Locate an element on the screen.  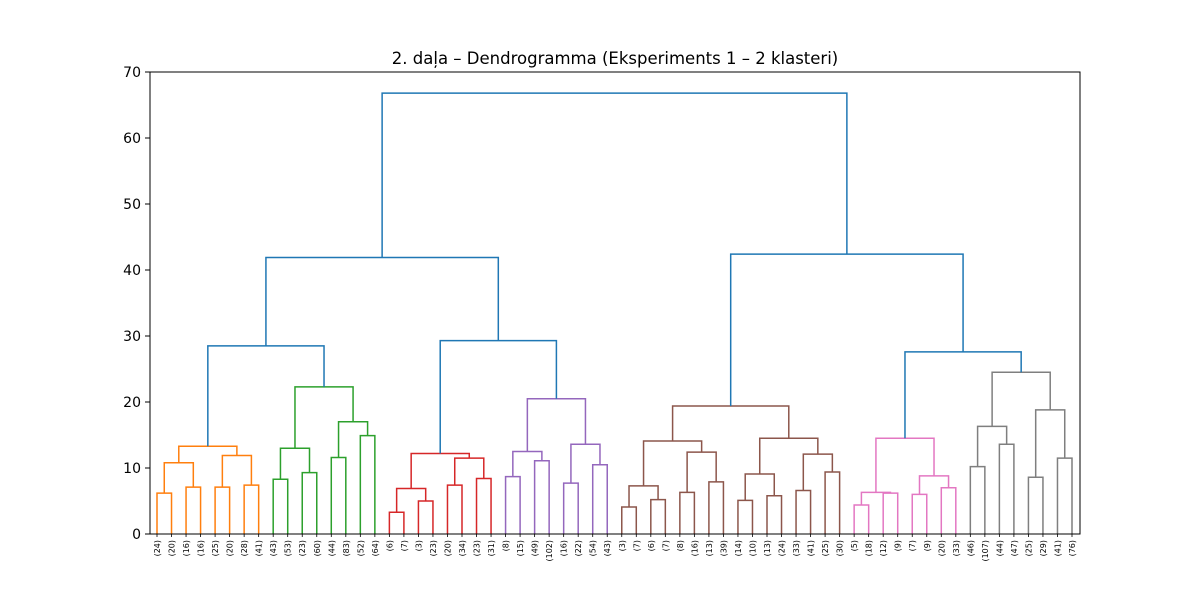
leaf-label: (49) is located at coordinates (535, 548).